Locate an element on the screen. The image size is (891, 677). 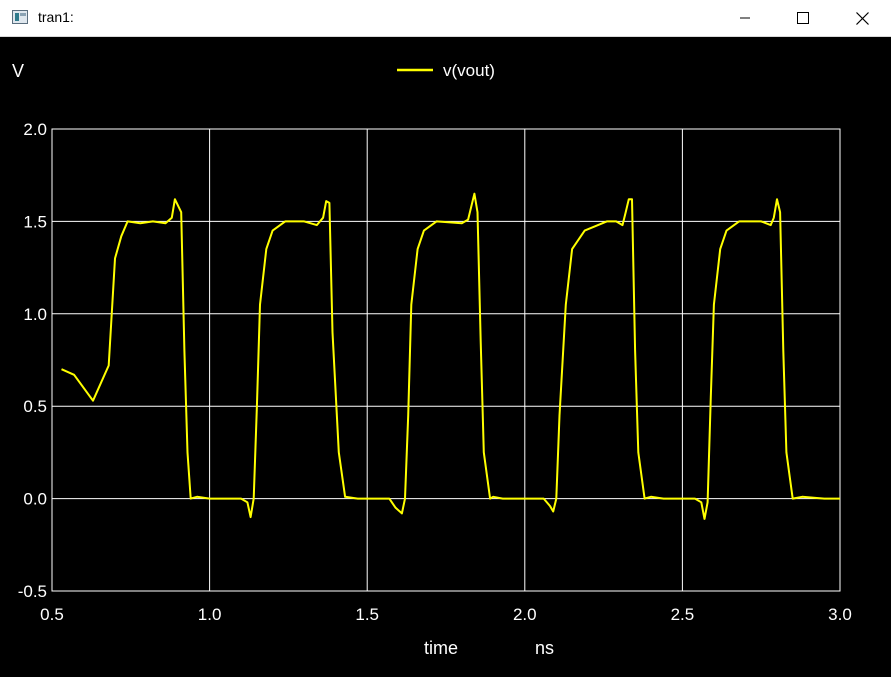
y-tick-label: -0.5 is located at coordinates (32, 591).